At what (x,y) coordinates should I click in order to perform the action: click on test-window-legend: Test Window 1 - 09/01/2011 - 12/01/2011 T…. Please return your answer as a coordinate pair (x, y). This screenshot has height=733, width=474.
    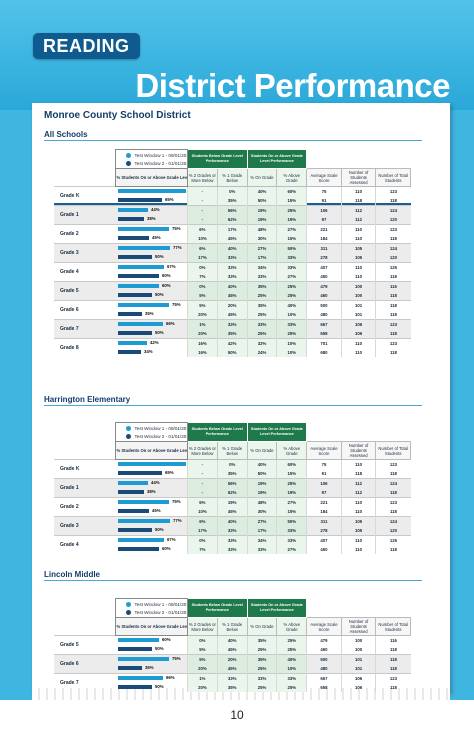
    Looking at the image, I should click on (151, 608).